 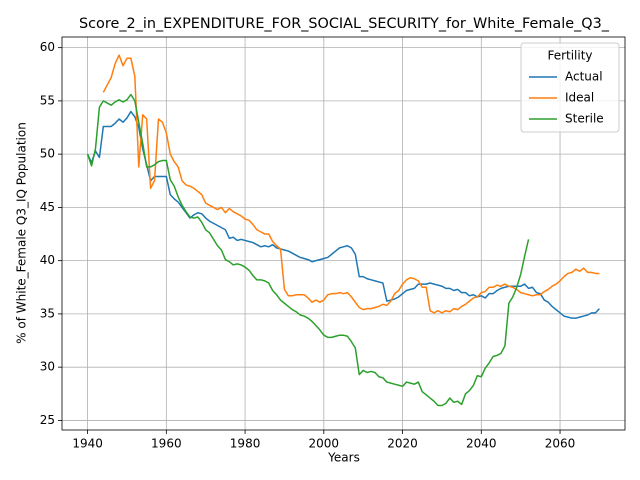 I want to click on x-tick-label: 1960, so click(x=166, y=444).